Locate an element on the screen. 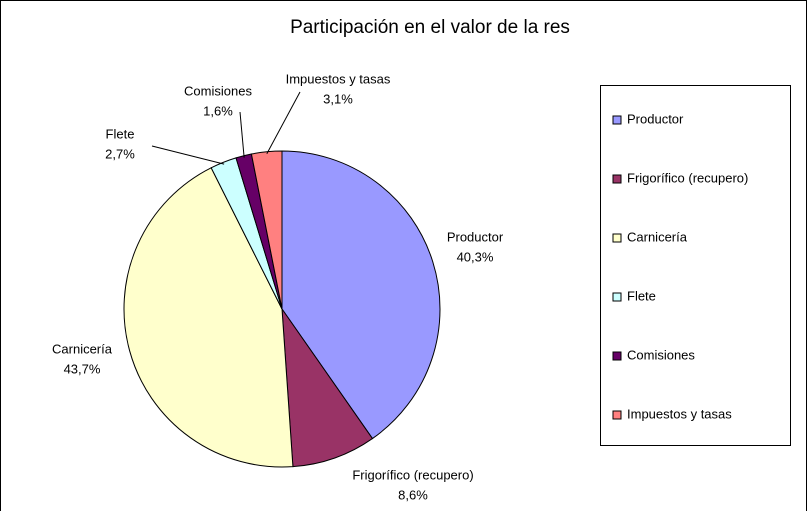 This screenshot has width=808, height=511. slice-label: Flete is located at coordinates (120, 133).